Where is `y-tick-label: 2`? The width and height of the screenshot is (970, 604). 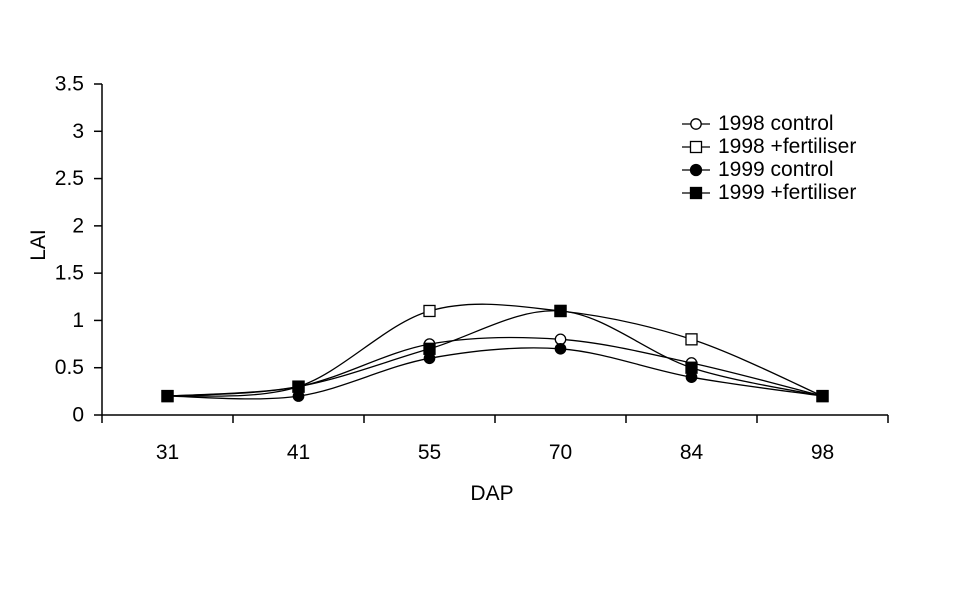
y-tick-label: 2 is located at coordinates (78, 225).